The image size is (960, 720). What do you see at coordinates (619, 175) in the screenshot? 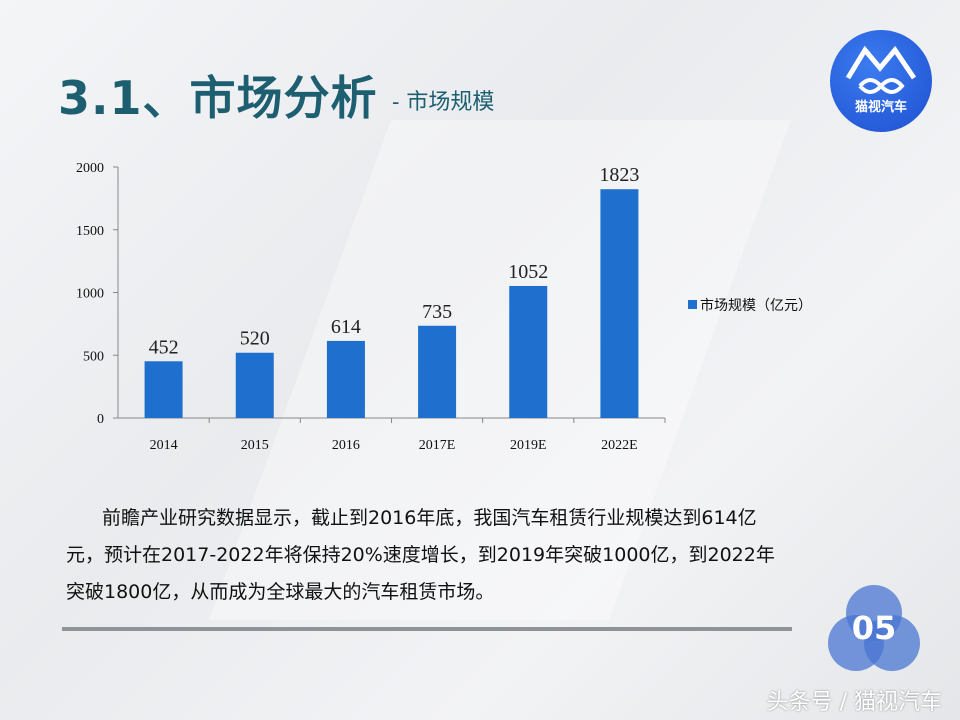
I see `data-label: 1823` at bounding box center [619, 175].